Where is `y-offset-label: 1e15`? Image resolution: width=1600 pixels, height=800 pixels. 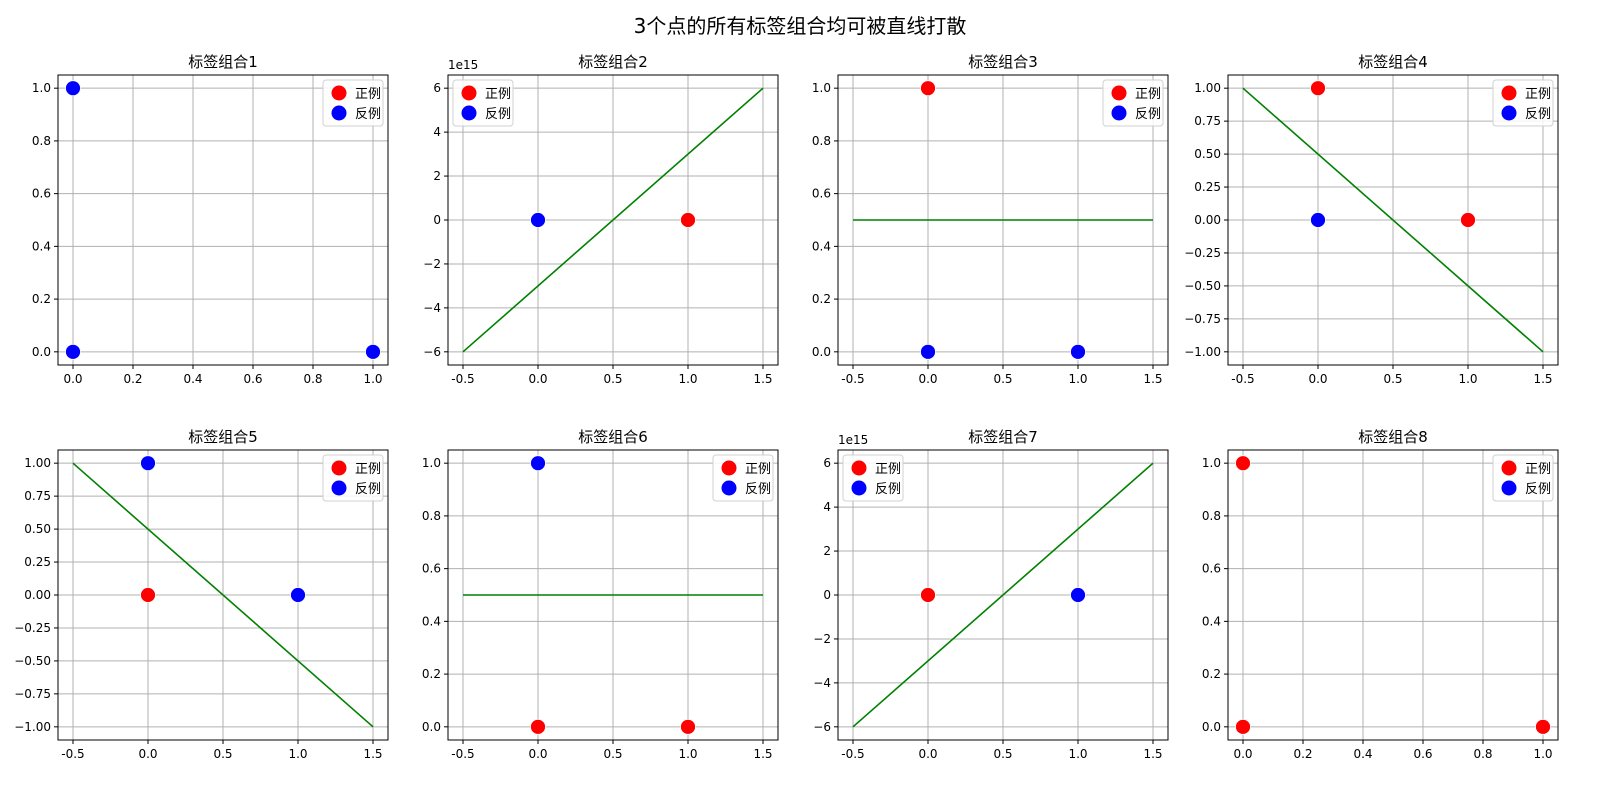 y-offset-label: 1e15 is located at coordinates (463, 65).